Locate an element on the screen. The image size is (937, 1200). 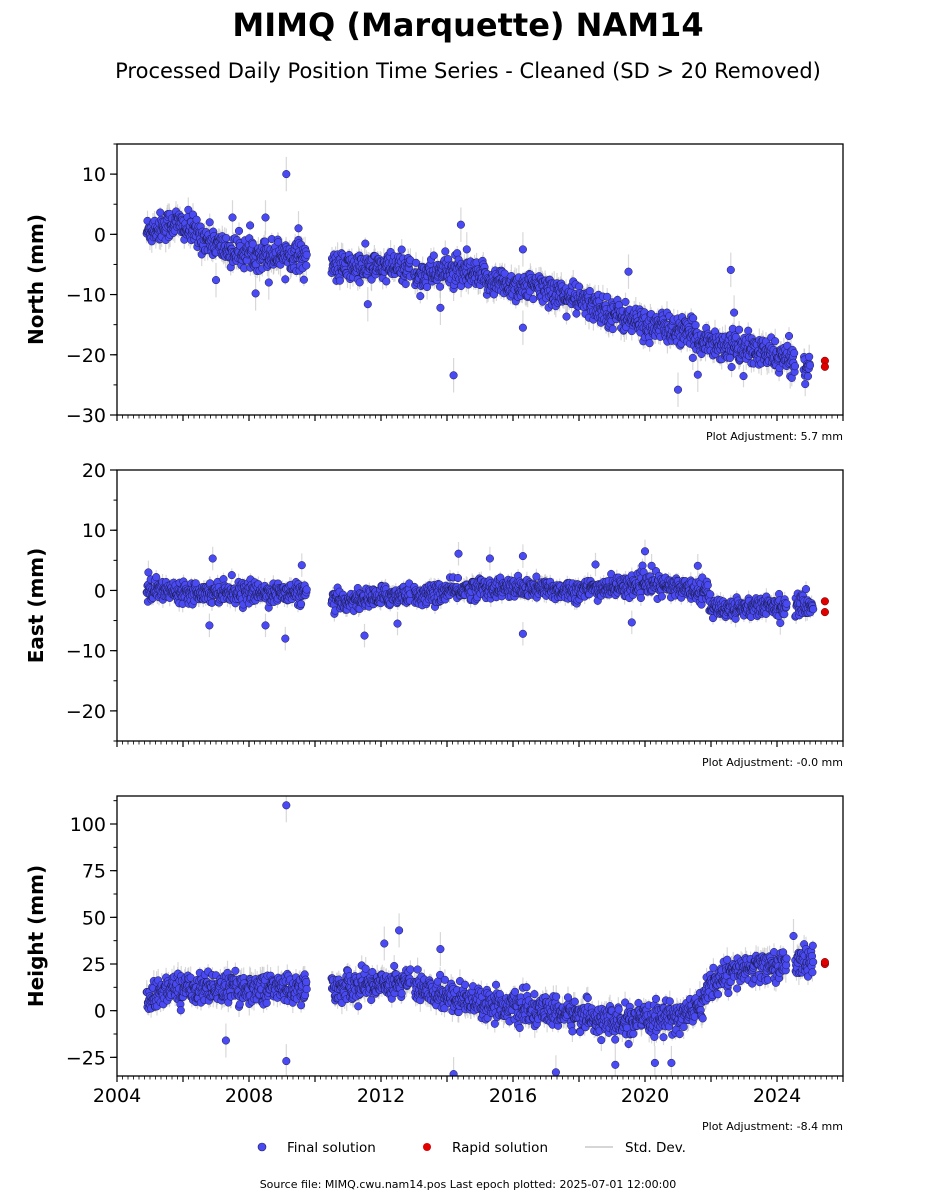
y-axis-label: North (mm) is located at coordinates (36, 279).